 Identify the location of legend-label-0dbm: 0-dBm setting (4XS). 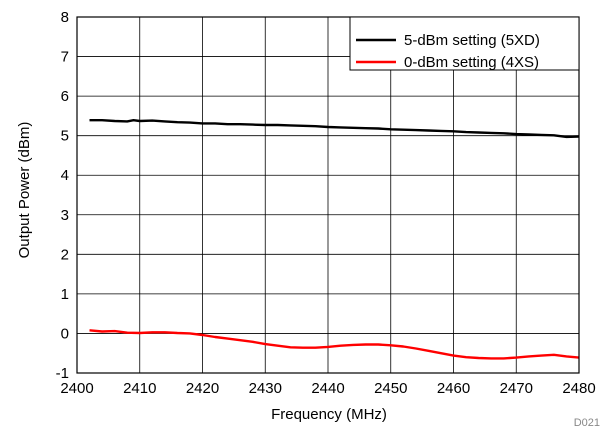
(471, 62).